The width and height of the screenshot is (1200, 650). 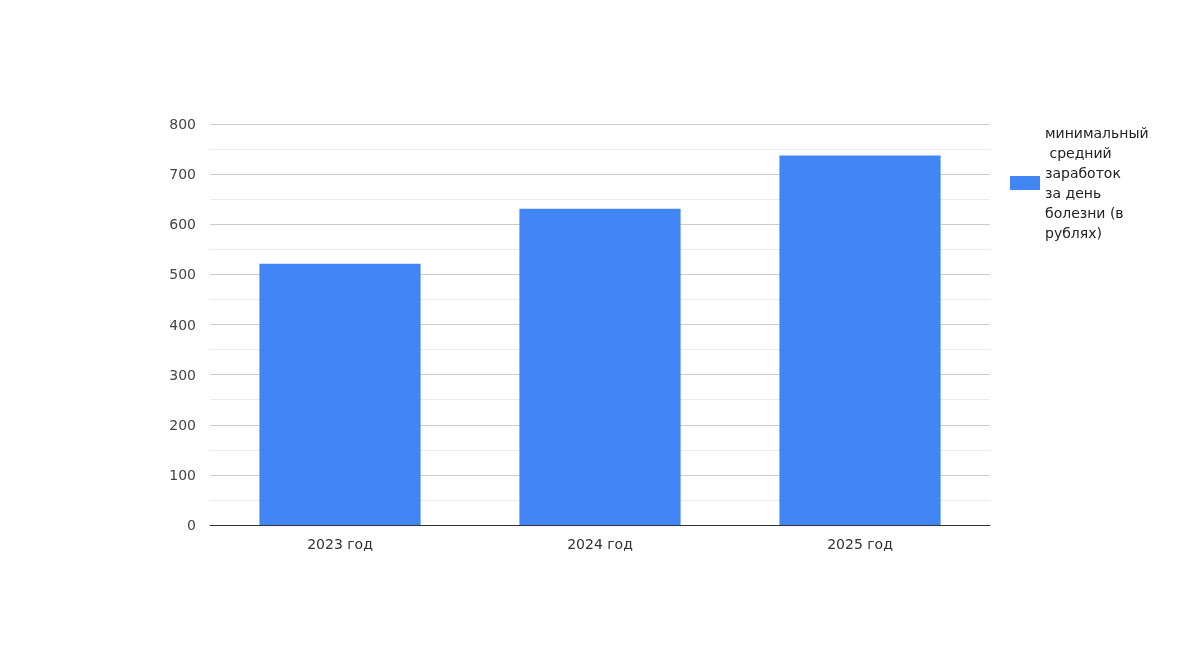 What do you see at coordinates (182, 424) in the screenshot?
I see `y-tick-label: 200` at bounding box center [182, 424].